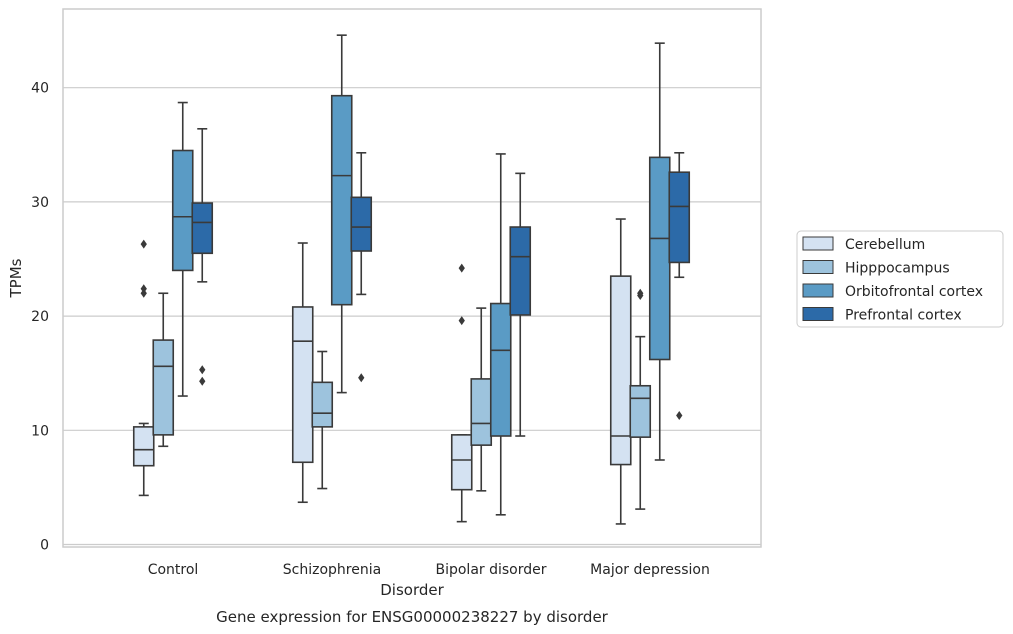 This screenshot has width=1013, height=634. I want to click on x-tick-label: Schizophrenia, so click(332, 570).